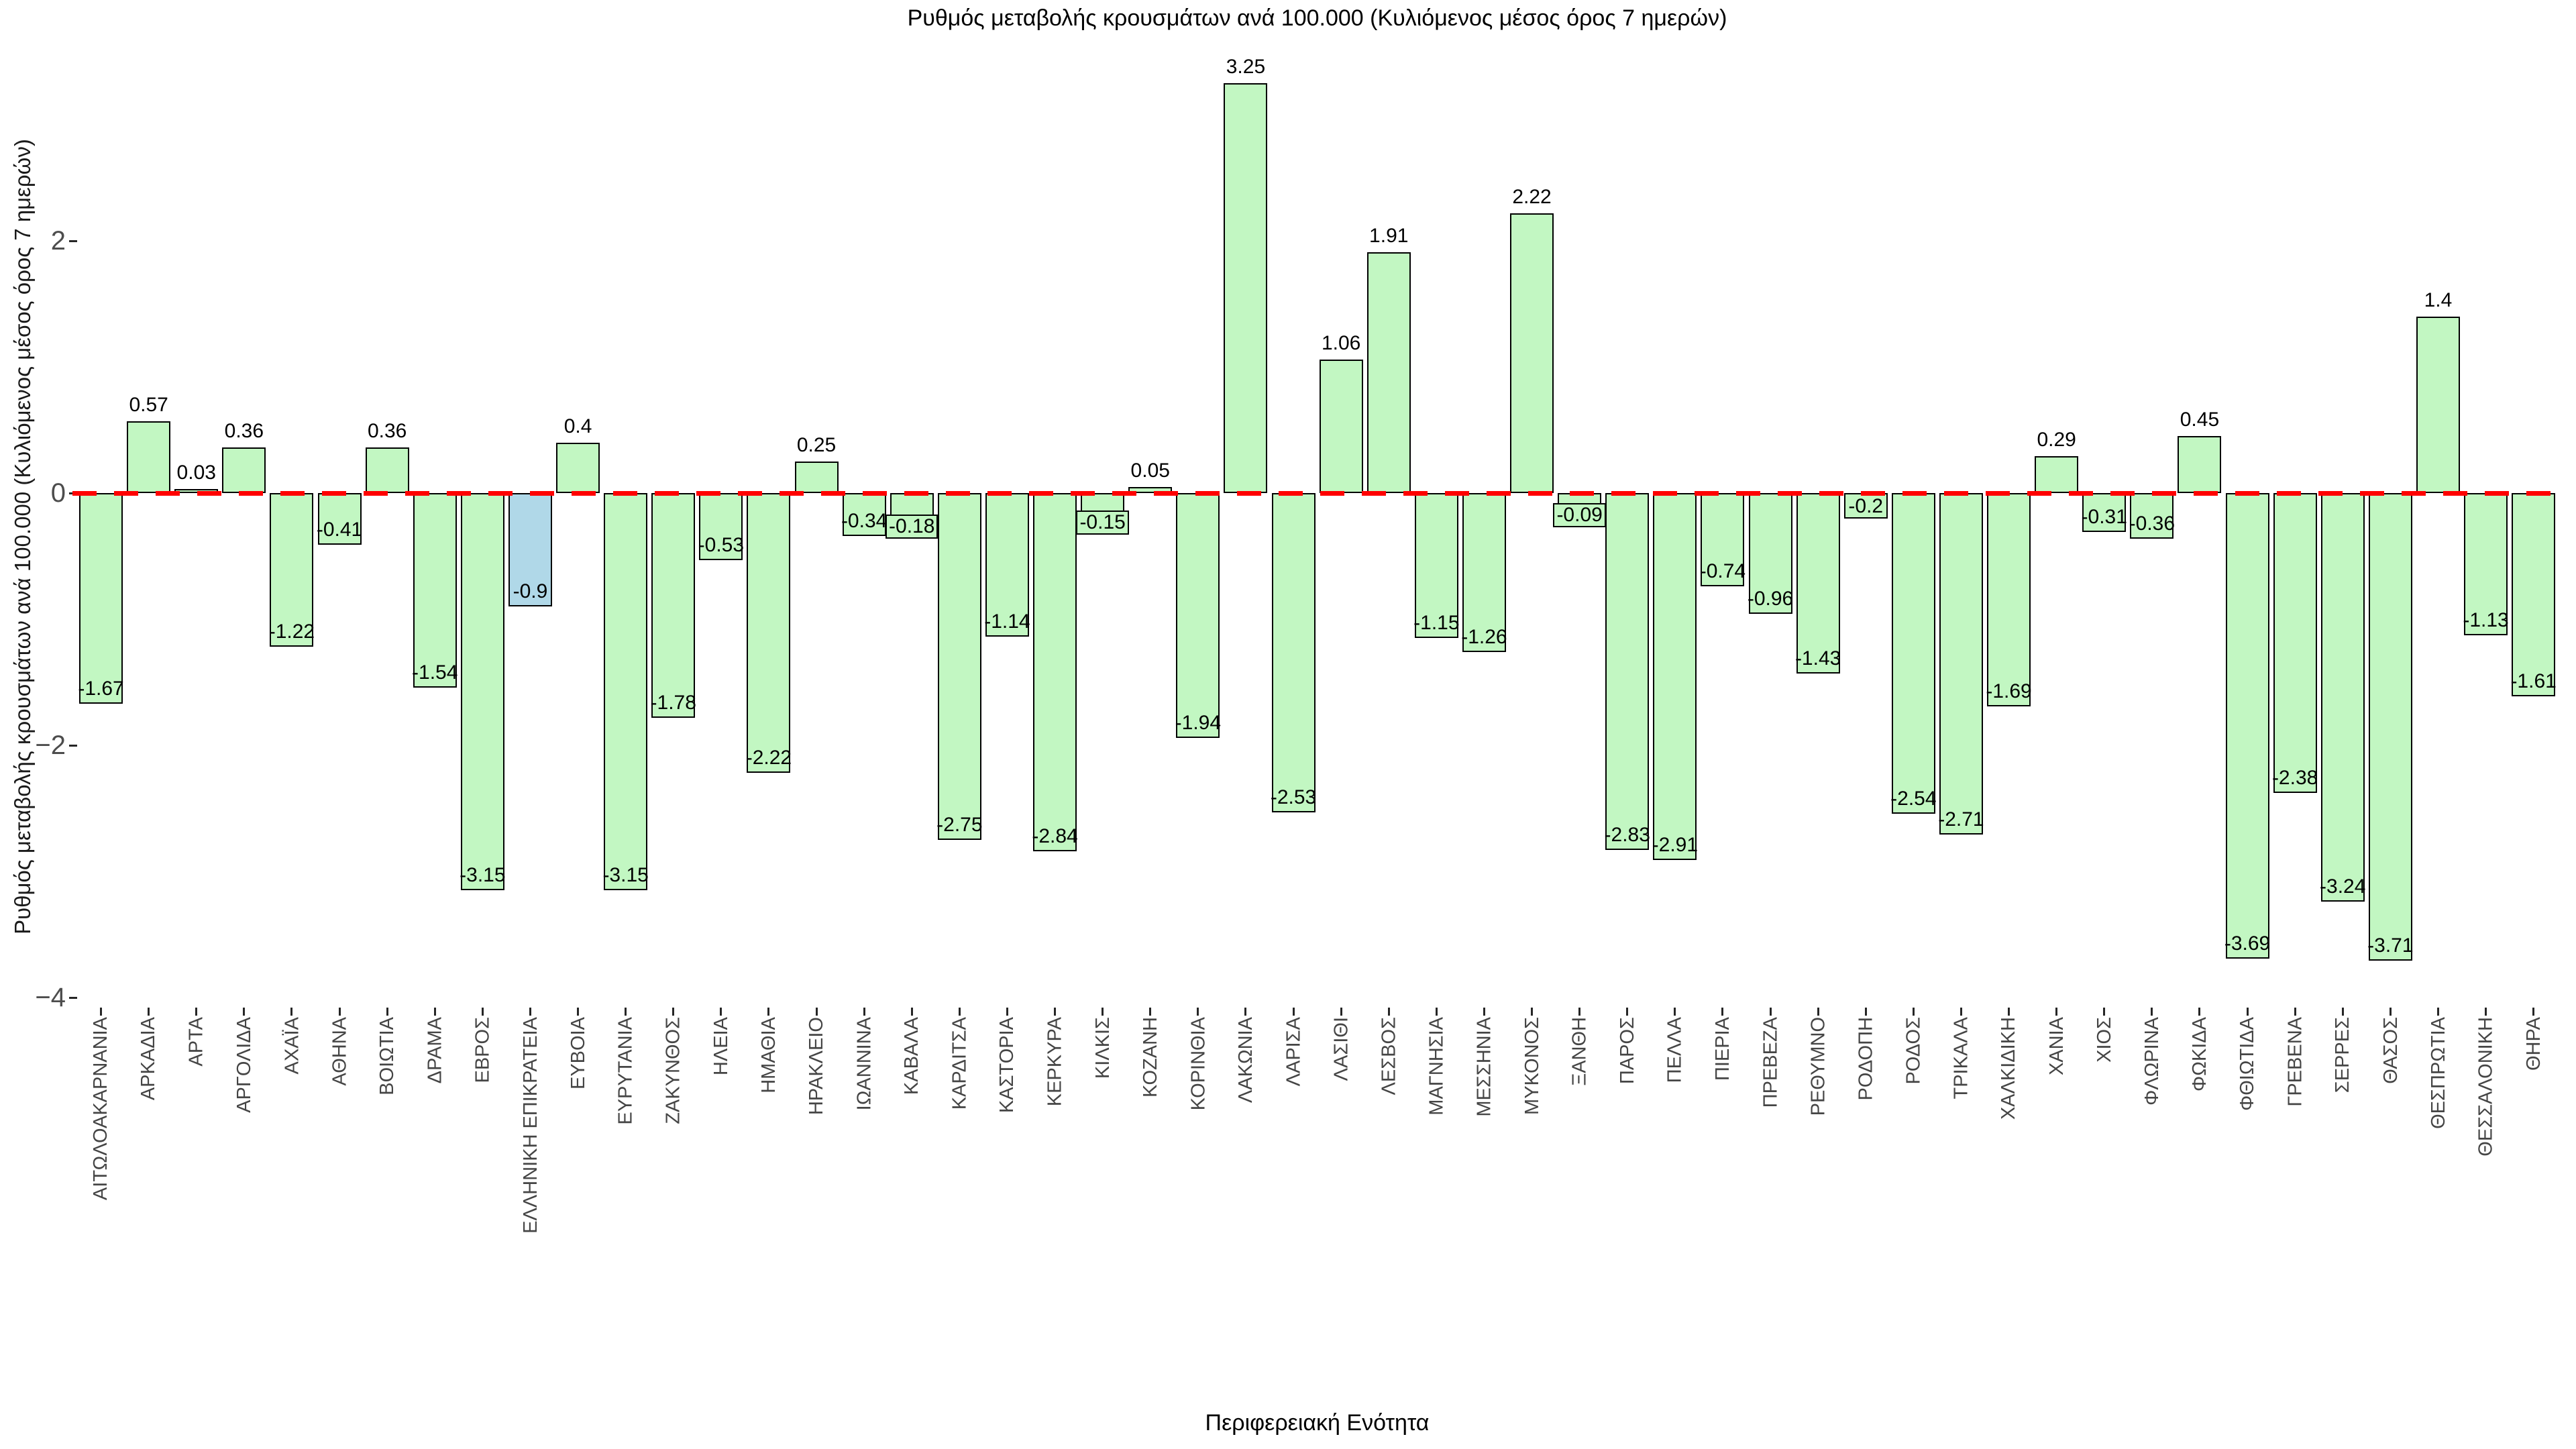 The height and width of the screenshot is (1449, 2576). I want to click on bar-value-label: -1.15, so click(1436, 623).